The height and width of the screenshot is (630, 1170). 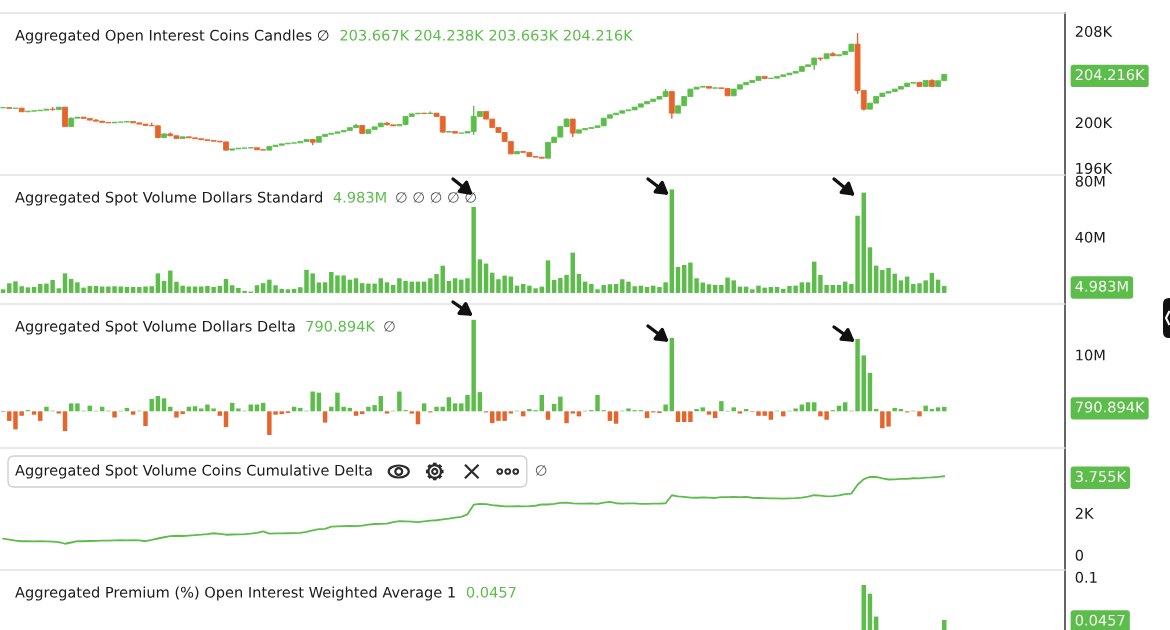 I want to click on annotation: ∅, so click(x=389, y=326).